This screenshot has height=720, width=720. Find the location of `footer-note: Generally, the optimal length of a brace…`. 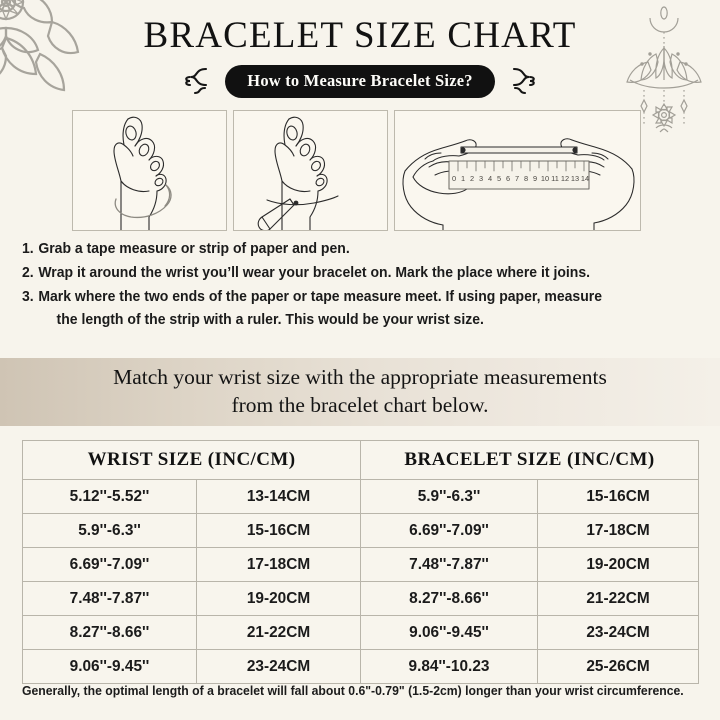

footer-note: Generally, the optimal length of a brace… is located at coordinates (353, 691).